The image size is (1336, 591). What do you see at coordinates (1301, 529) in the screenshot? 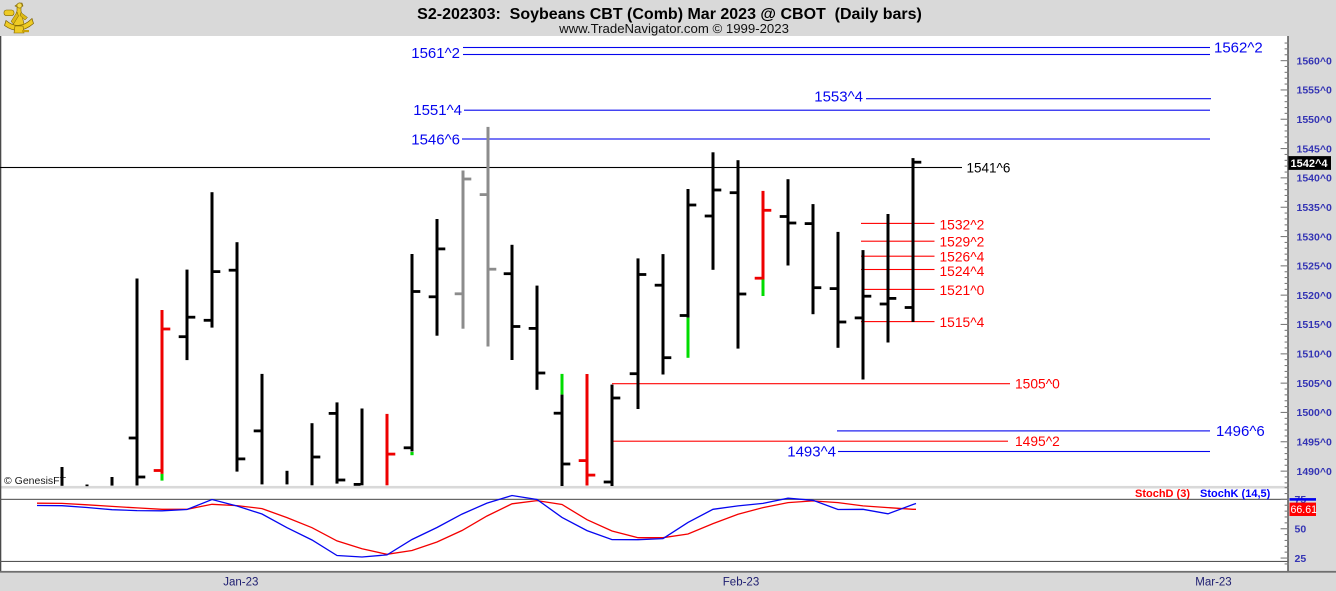
I see `svg-text: 50` at bounding box center [1301, 529].